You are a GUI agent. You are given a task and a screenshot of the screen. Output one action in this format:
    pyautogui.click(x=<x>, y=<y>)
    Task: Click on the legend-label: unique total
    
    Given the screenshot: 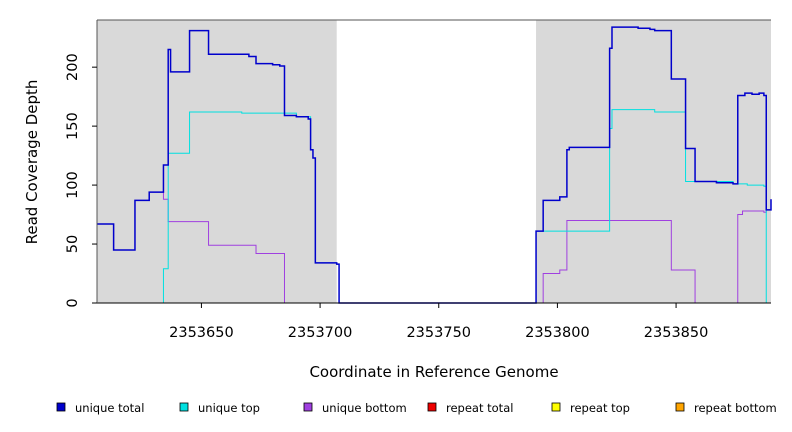 What is the action you would take?
    pyautogui.click(x=109, y=408)
    